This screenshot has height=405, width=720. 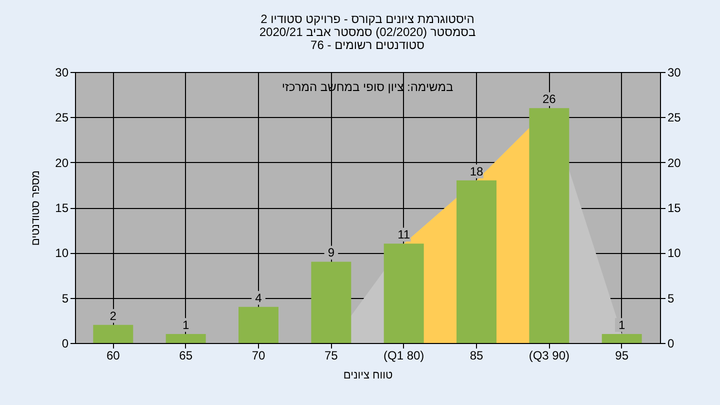 What do you see at coordinates (65, 298) in the screenshot?
I see `y-tick-label: 5` at bounding box center [65, 298].